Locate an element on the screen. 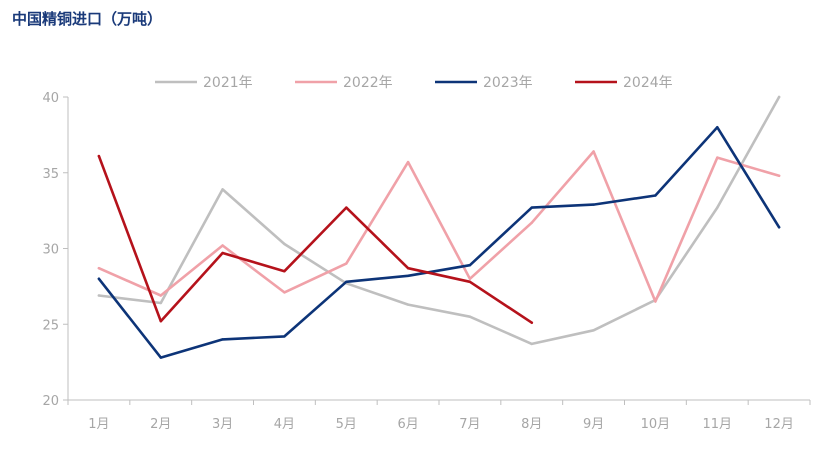 The width and height of the screenshot is (815, 461). x-tick-label: 3月 is located at coordinates (222, 424).